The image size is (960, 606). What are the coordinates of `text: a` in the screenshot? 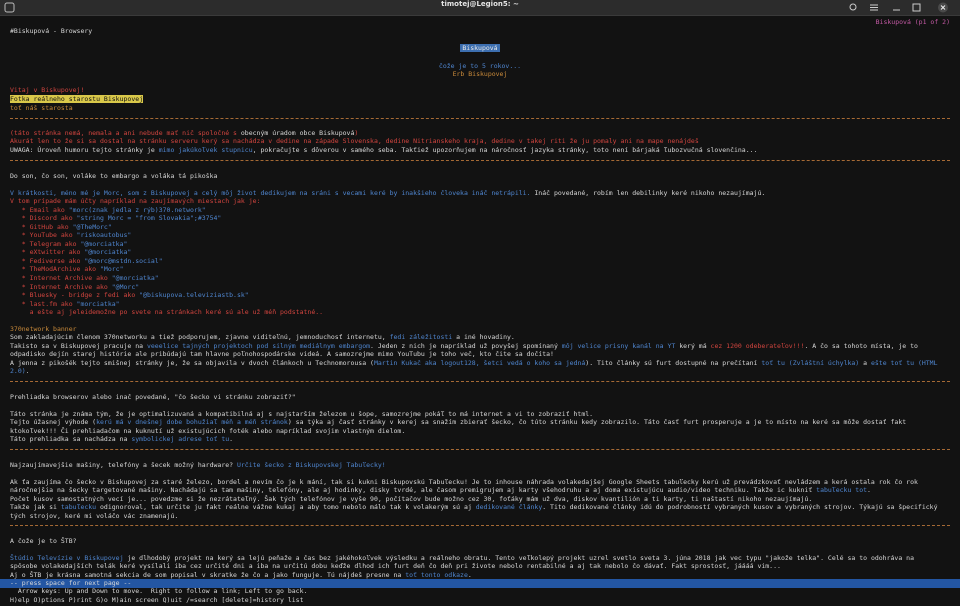 It's located at (865, 362).